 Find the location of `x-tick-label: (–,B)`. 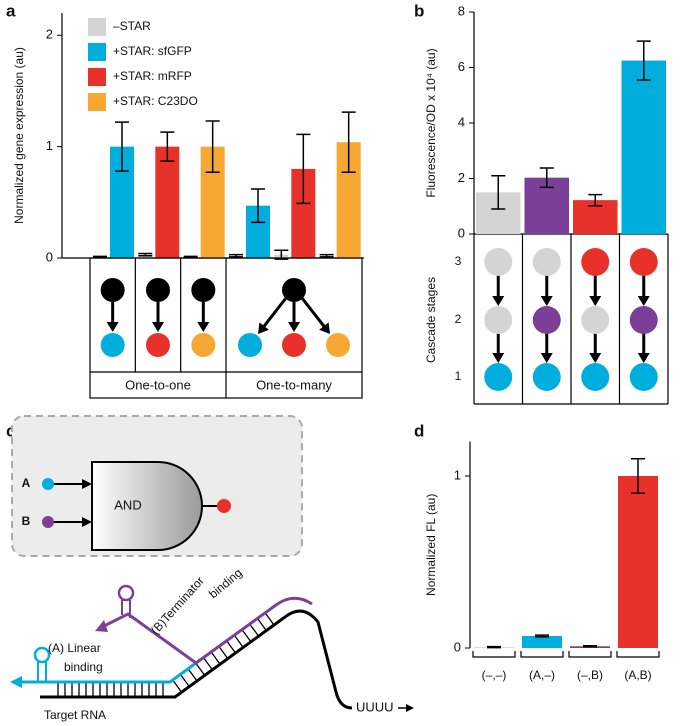

x-tick-label: (–,B) is located at coordinates (590, 675).